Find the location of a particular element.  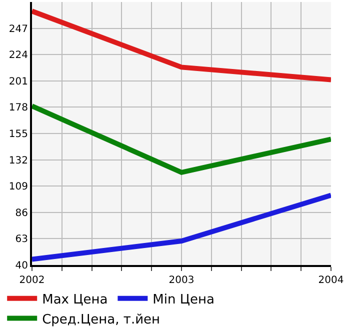

x-tick-label: 2003 is located at coordinates (181, 280).